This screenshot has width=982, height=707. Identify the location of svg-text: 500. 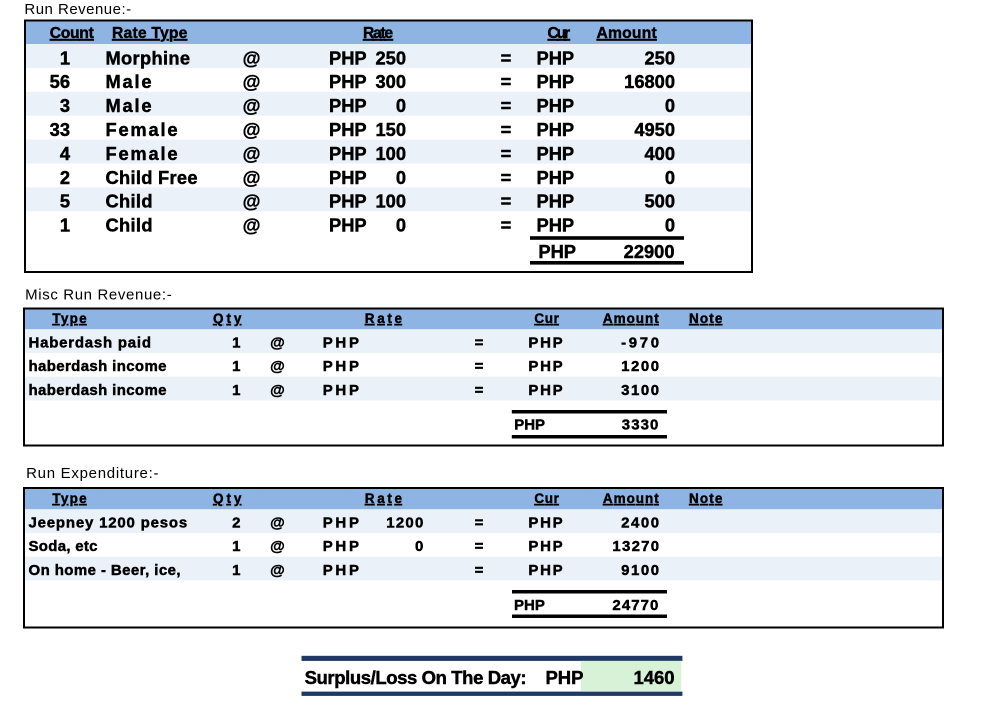
(659, 201).